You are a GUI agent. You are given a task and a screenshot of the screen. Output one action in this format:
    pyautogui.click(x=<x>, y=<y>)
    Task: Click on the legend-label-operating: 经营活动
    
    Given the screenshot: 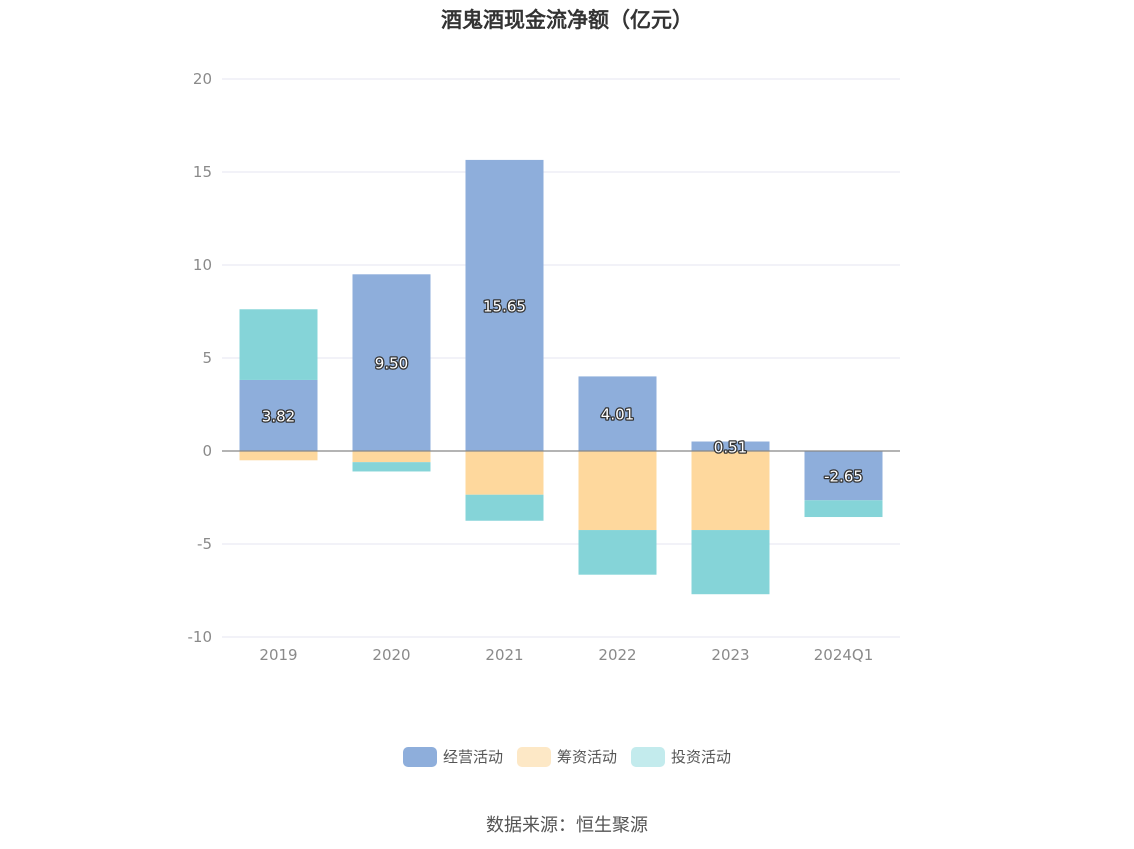 What is the action you would take?
    pyautogui.click(x=472, y=757)
    